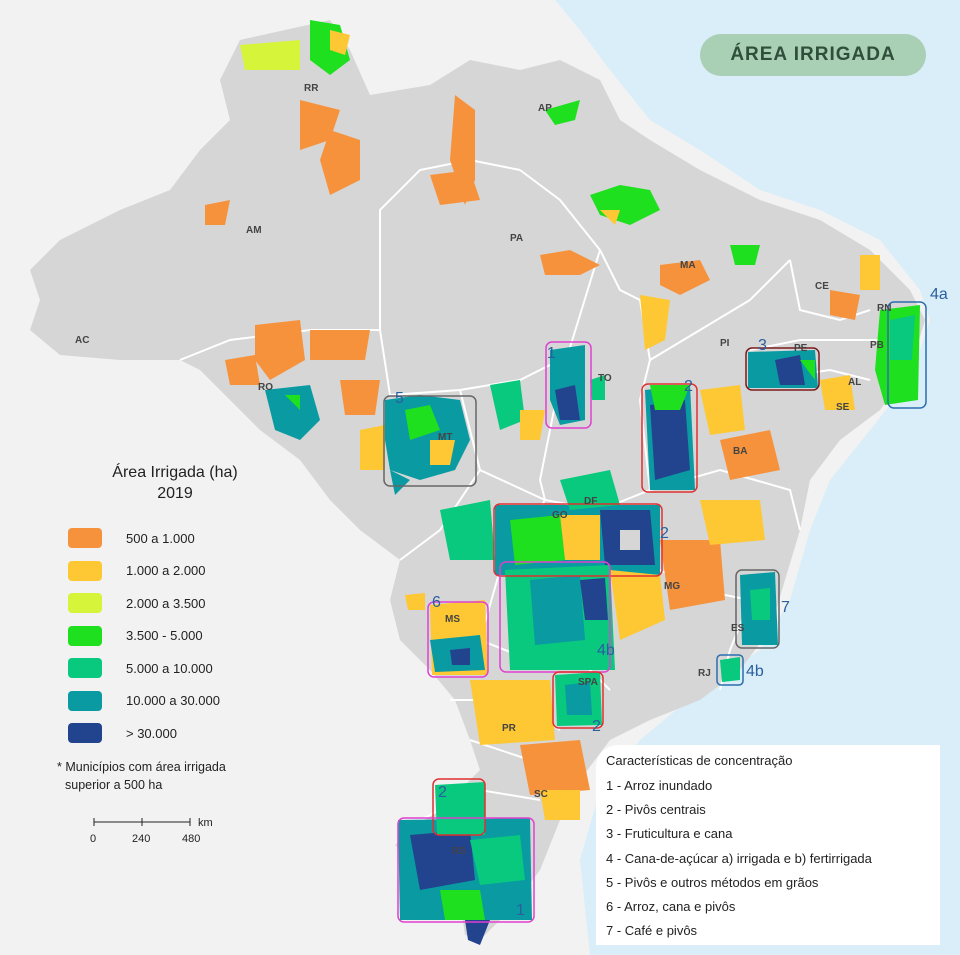 This screenshot has width=960, height=955. Describe the element at coordinates (688, 265) in the screenshot. I see `svg-text: MA` at that location.